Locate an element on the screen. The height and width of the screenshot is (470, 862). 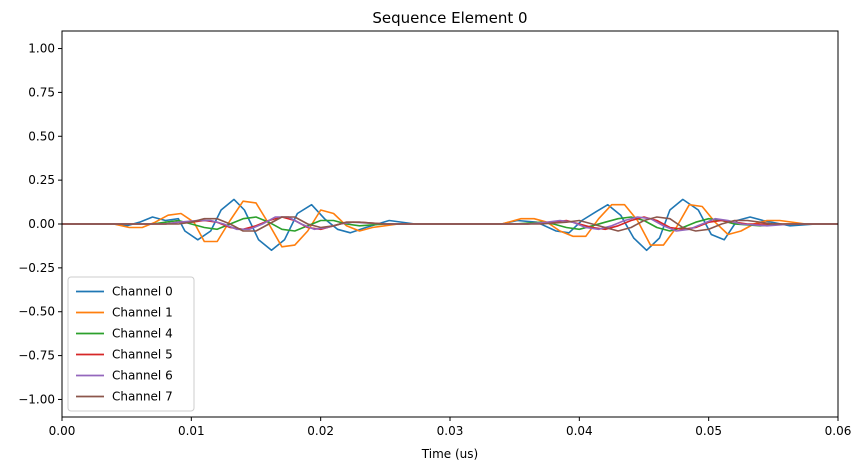
y-tick-label: −0.50 is located at coordinates (36, 312).